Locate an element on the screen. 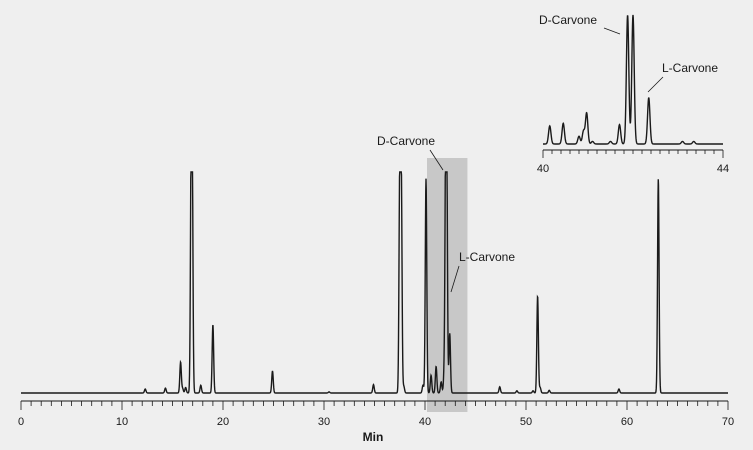 This screenshot has height=450, width=753. x-tick-label: 50 is located at coordinates (526, 422).